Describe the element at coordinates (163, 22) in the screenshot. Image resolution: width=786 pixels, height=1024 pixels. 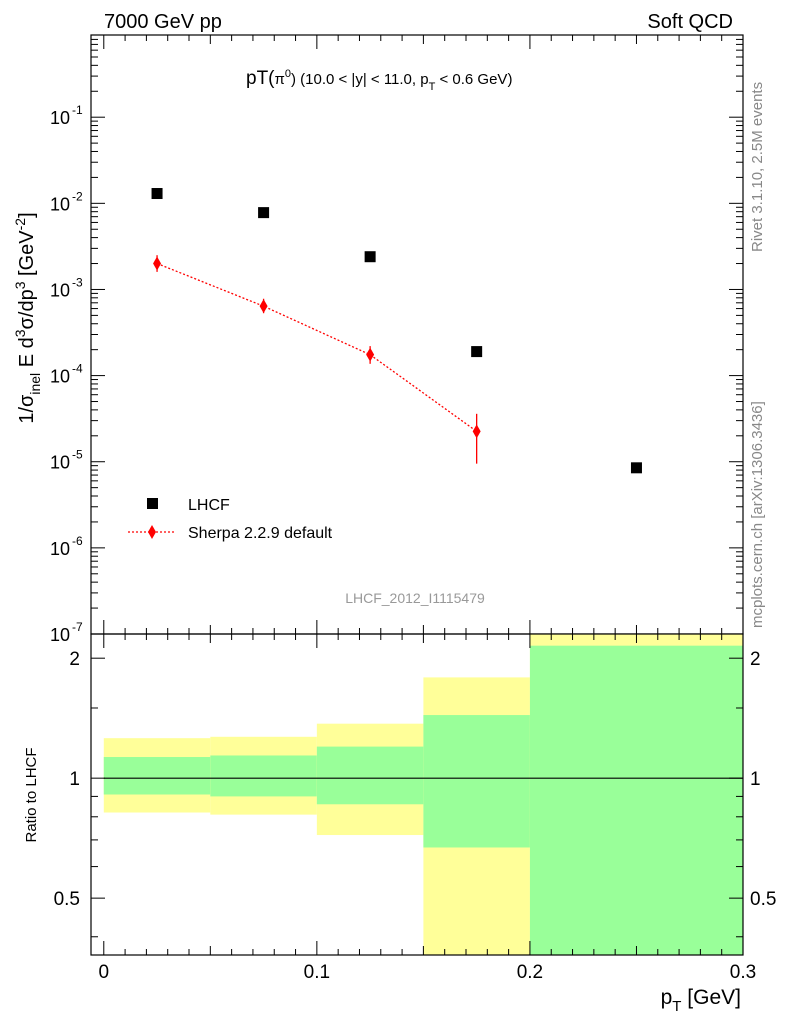
I see `header-left-label: 7000 GeV pp` at that location.